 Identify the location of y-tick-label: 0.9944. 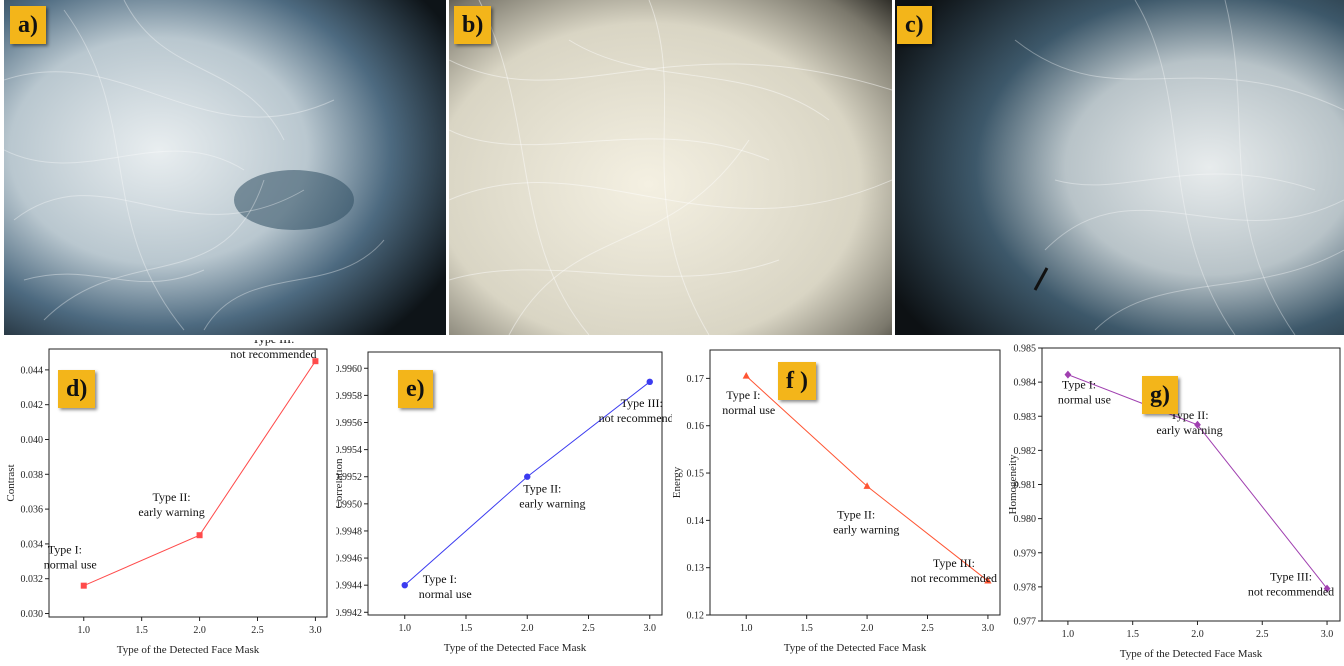
(349, 586).